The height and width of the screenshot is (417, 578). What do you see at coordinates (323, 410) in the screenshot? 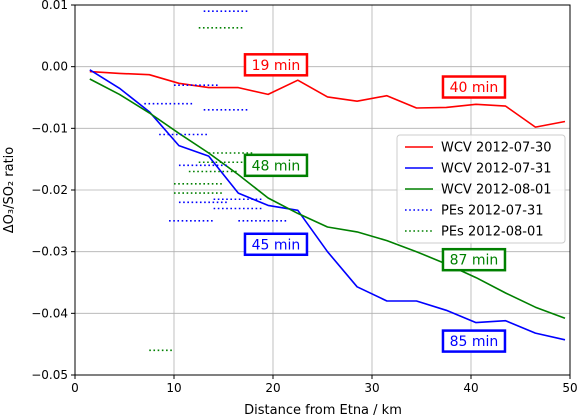
I see `x-axis-label: Distance from Etna / km` at bounding box center [323, 410].